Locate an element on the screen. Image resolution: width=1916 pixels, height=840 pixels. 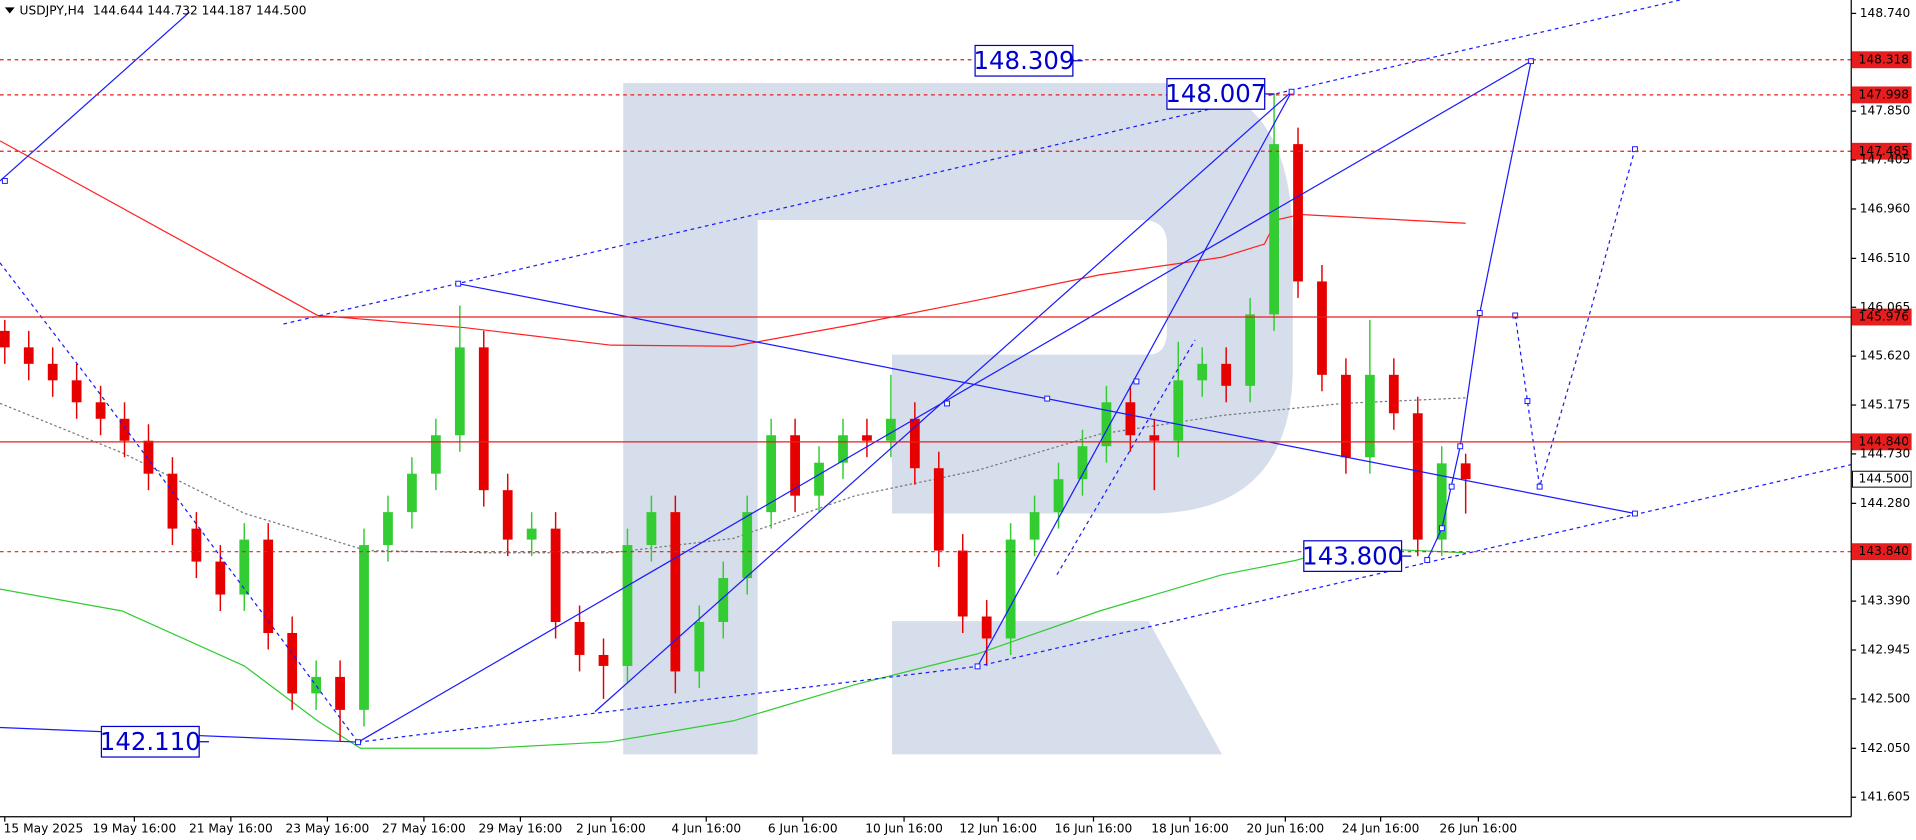
y-tick-label: 146.960 is located at coordinates (1885, 208).